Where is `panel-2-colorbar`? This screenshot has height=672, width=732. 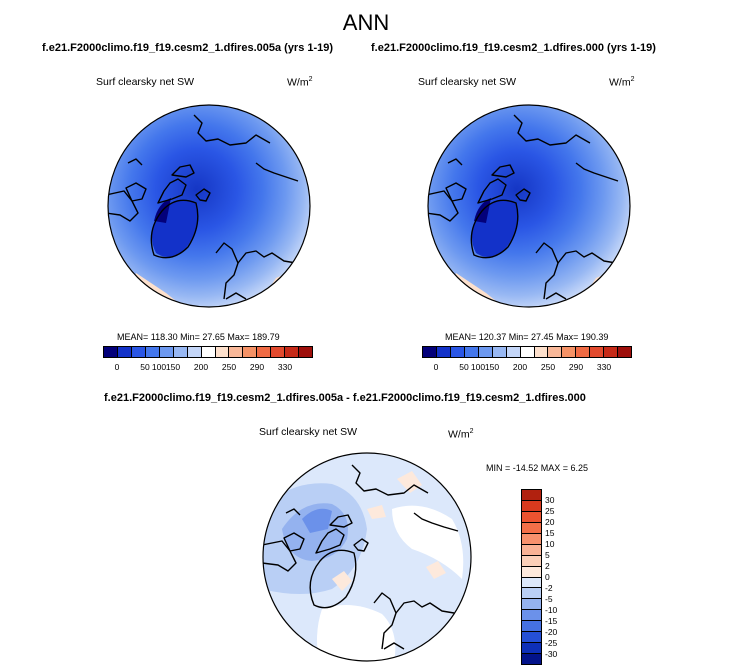 panel-2-colorbar is located at coordinates (527, 352).